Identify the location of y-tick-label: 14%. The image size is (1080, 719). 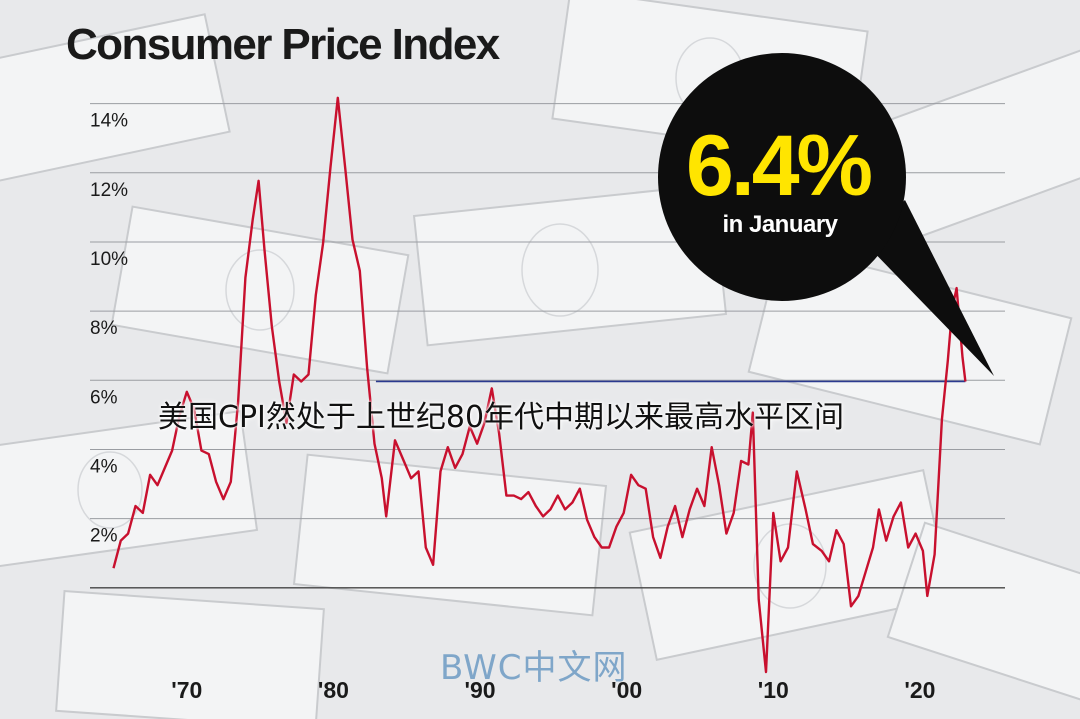
(109, 121).